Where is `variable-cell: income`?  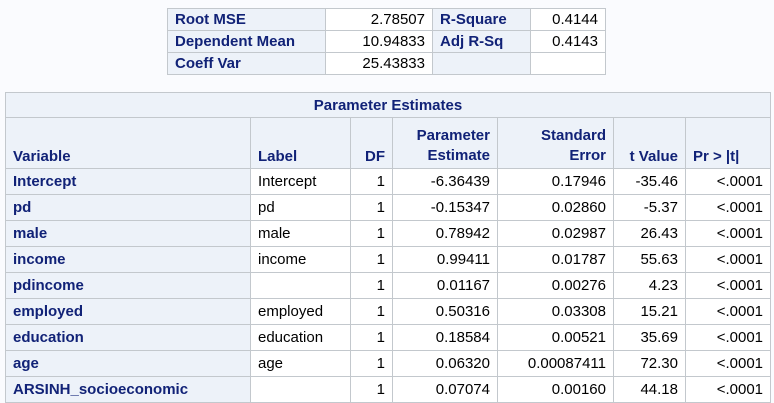 variable-cell: income is located at coordinates (128, 259).